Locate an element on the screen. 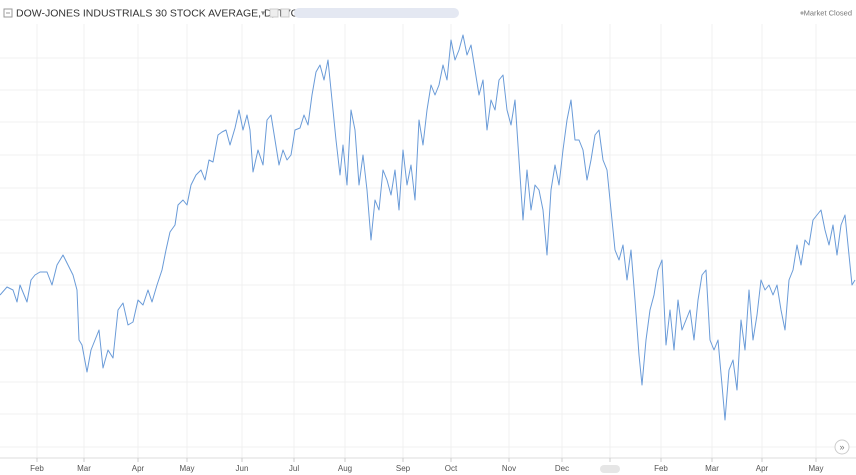 Image resolution: width=856 pixels, height=475 pixels. scroll-button is located at coordinates (842, 447).